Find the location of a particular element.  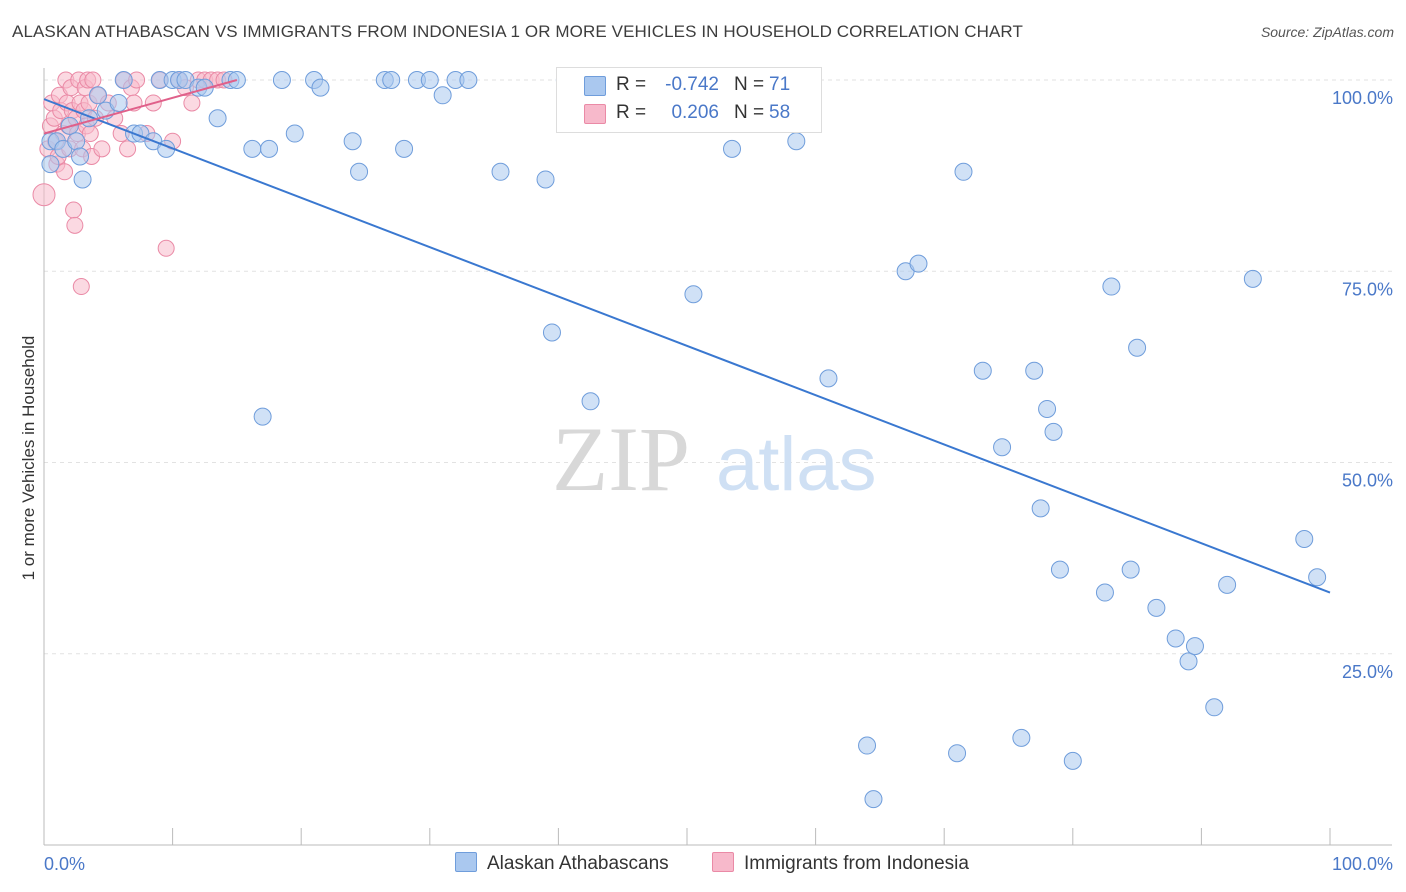

x-tick-max: 100.0% is located at coordinates (1362, 864).